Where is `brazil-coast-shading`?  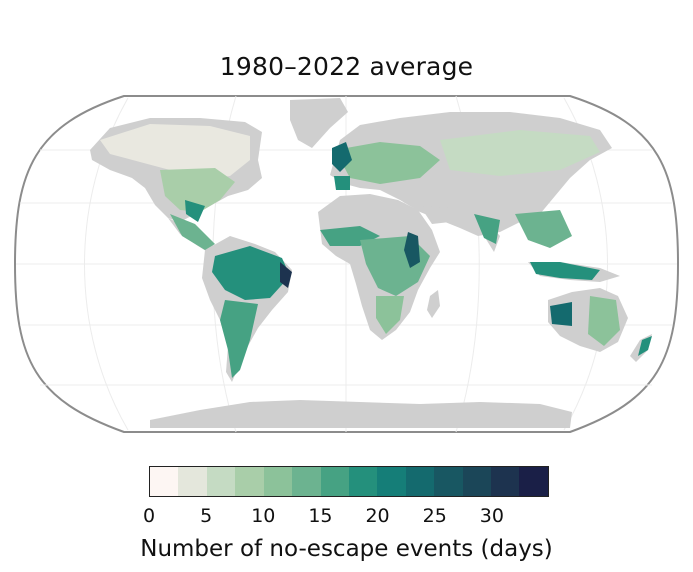
brazil-coast-shading is located at coordinates (286, 275).